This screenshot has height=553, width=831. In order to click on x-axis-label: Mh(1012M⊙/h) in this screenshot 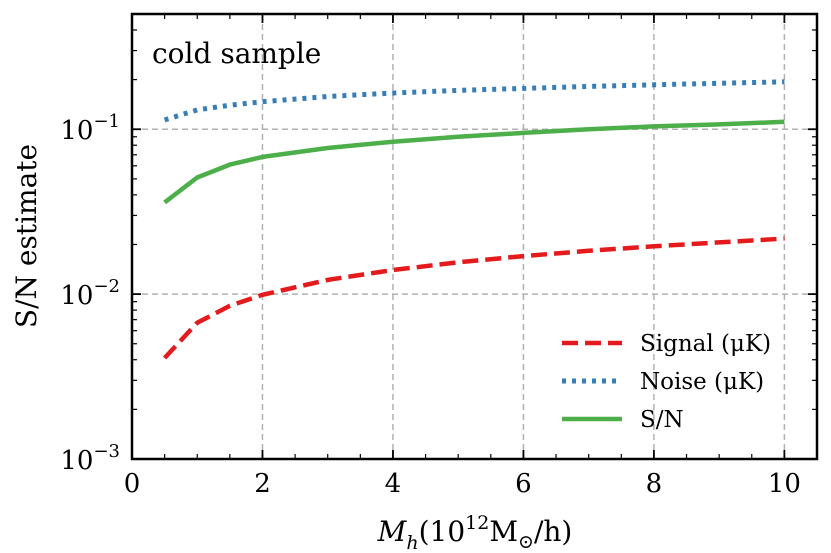, I will do `click(475, 532)`.